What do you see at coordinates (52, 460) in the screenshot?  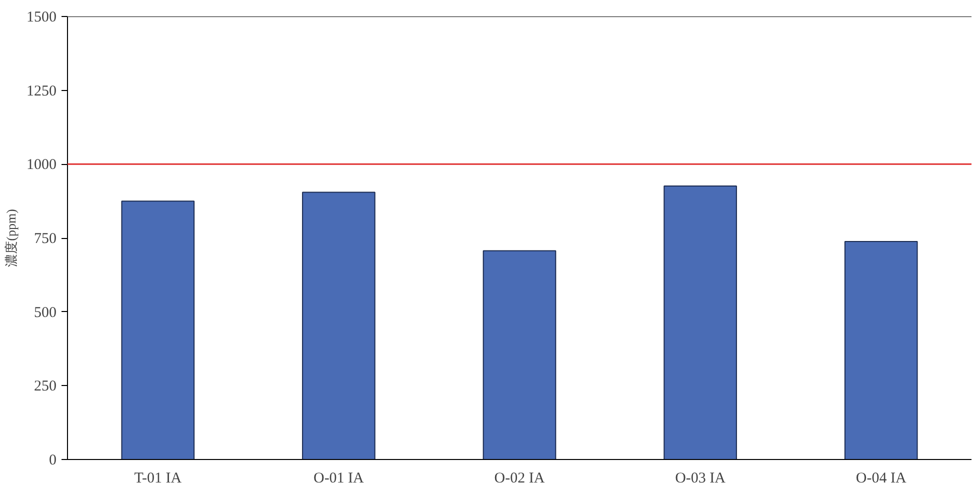 I see `y-tick-label: 0` at bounding box center [52, 460].